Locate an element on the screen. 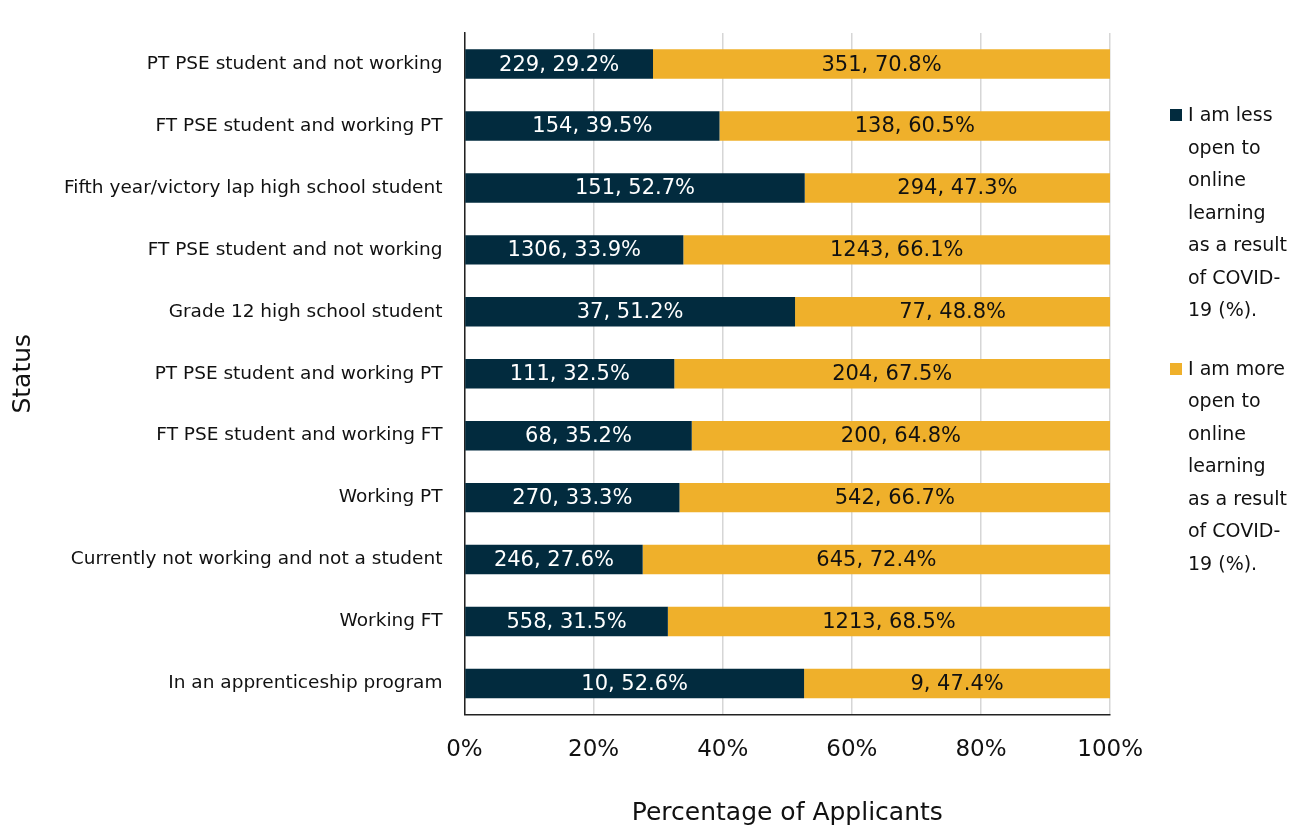  y-tick-label: Currently not working and not a student is located at coordinates (256, 558).